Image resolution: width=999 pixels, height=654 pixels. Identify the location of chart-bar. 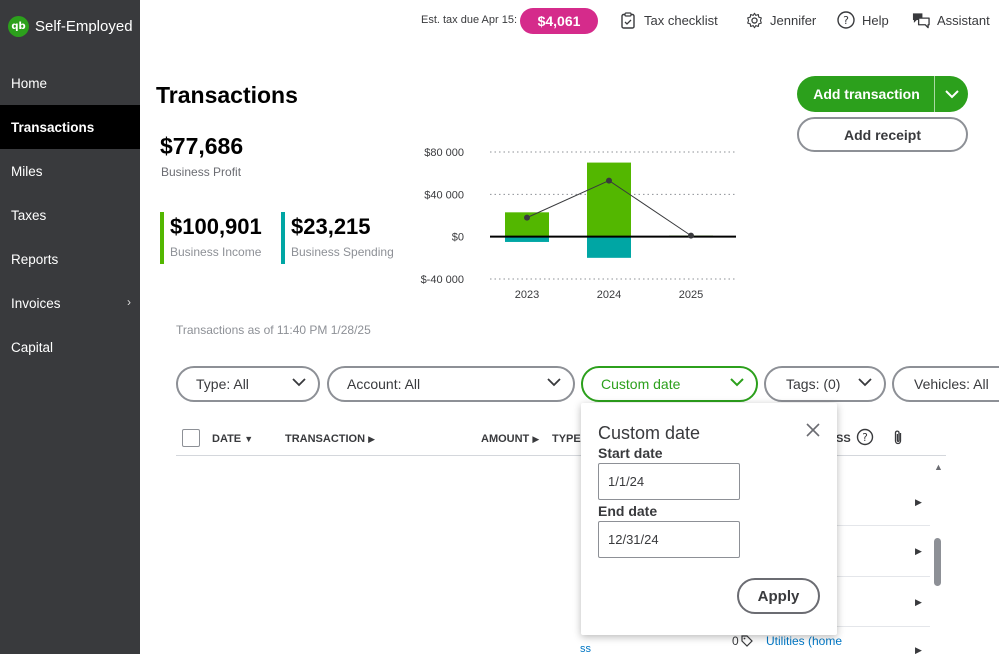
(609, 199).